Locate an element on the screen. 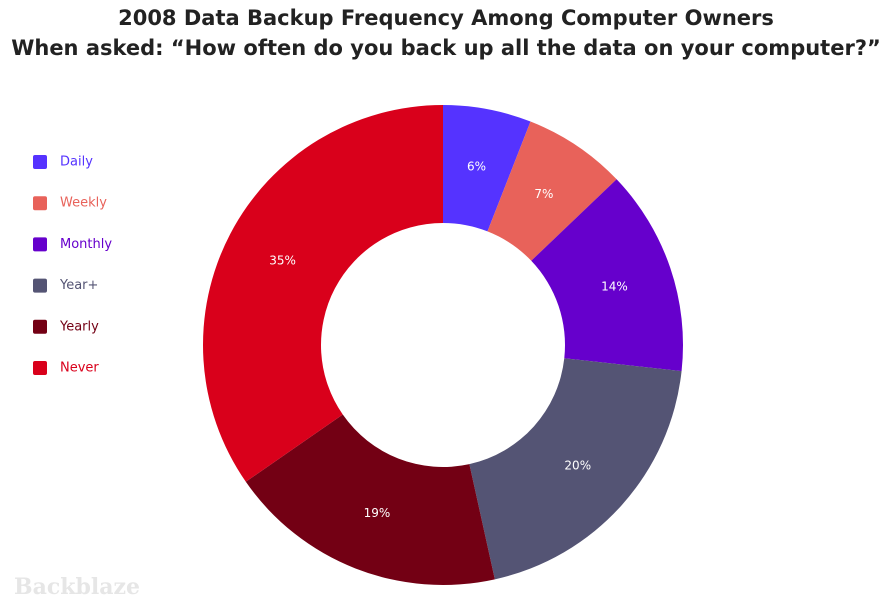 This screenshot has width=892, height=595. slice-label: 7% is located at coordinates (543, 194).